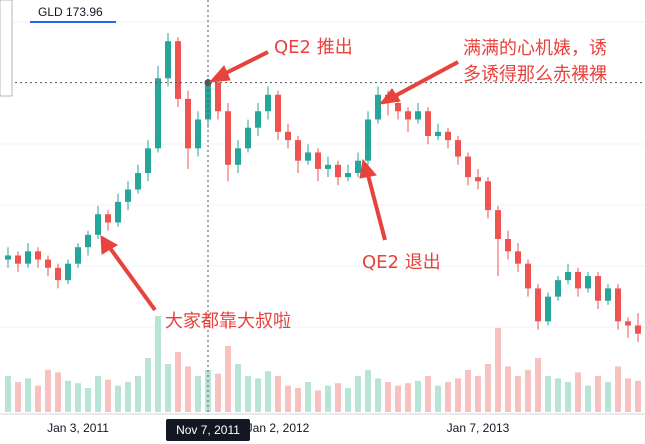  Describe the element at coordinates (70, 12) in the screenshot. I see `symbol-label: GLD 173.96` at that location.